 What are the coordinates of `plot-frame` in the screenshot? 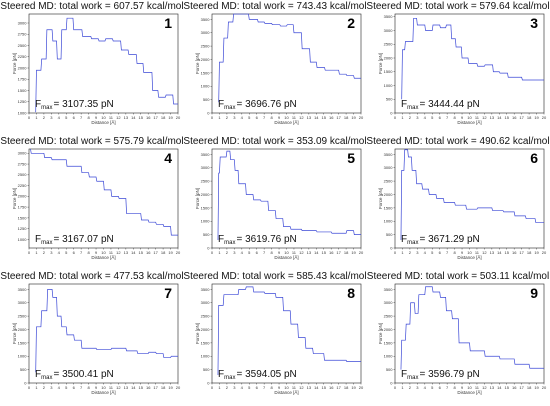 It's located at (286, 333).